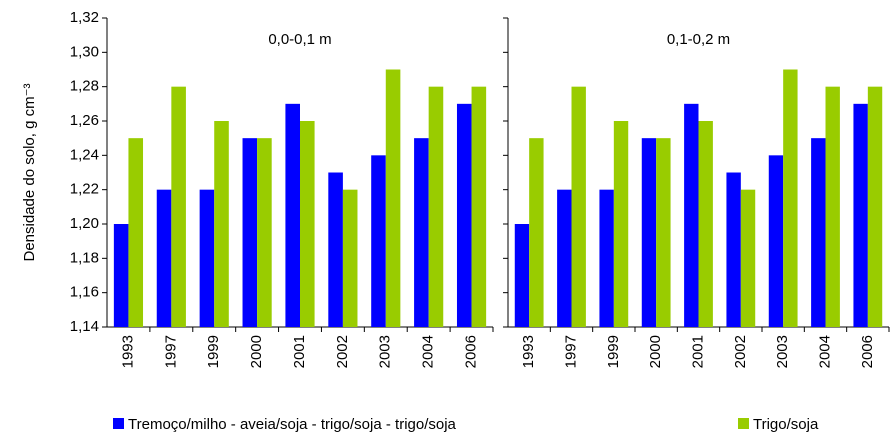  Describe the element at coordinates (84, 51) in the screenshot. I see `y-tick-label: 1,30` at that location.